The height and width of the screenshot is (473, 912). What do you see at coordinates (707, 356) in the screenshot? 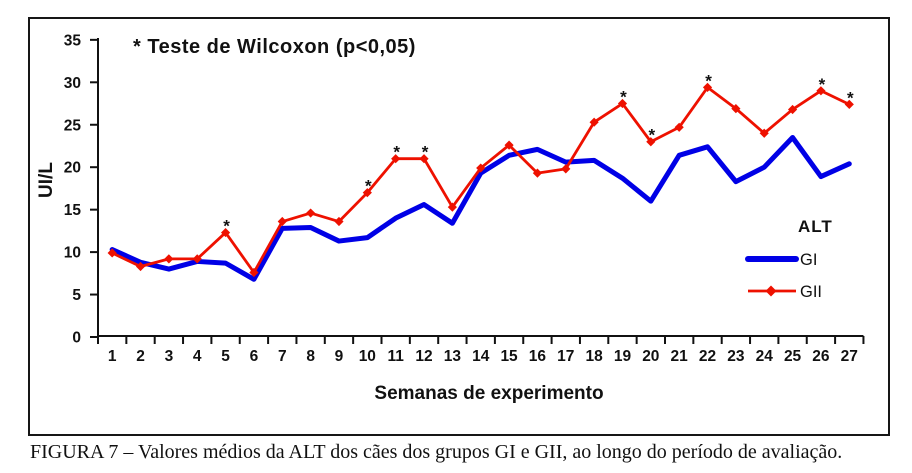
I see `x-tick-label: 22` at bounding box center [707, 356].